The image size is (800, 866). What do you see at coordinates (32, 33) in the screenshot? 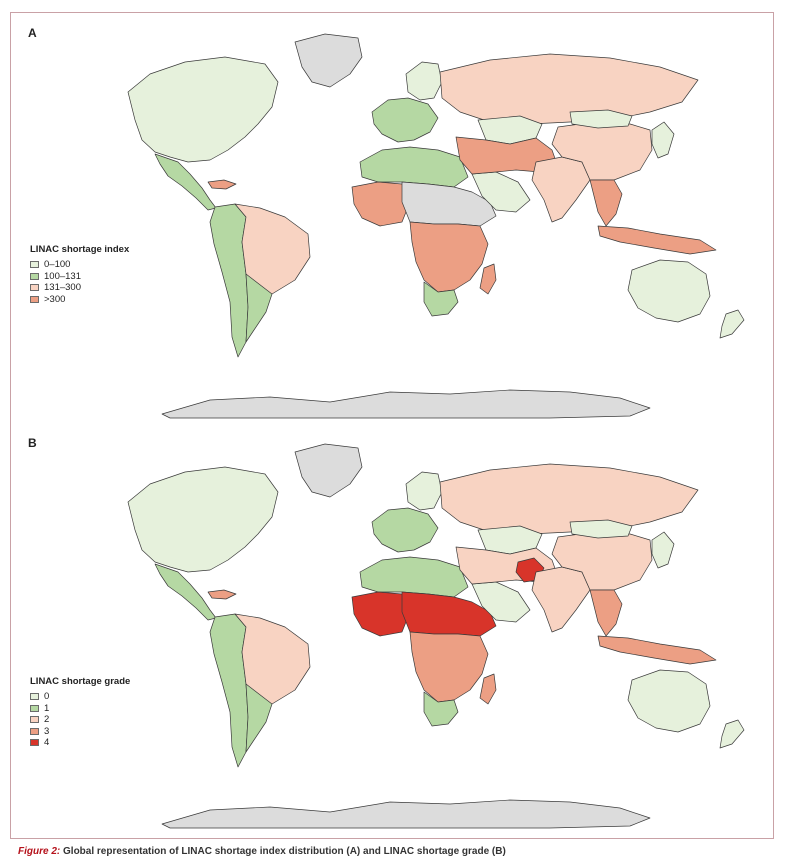
I see `panel-a-letter: A` at bounding box center [32, 33].